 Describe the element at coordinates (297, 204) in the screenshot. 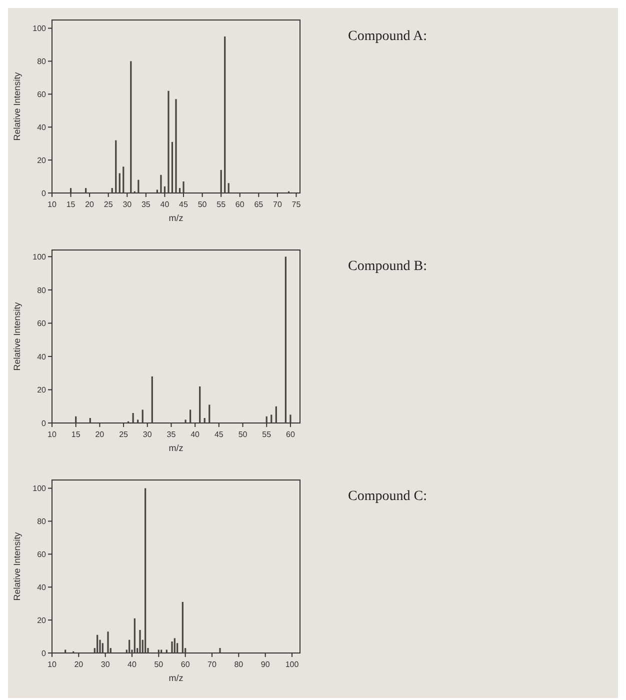

I see `x-tick-label: 75` at that location.